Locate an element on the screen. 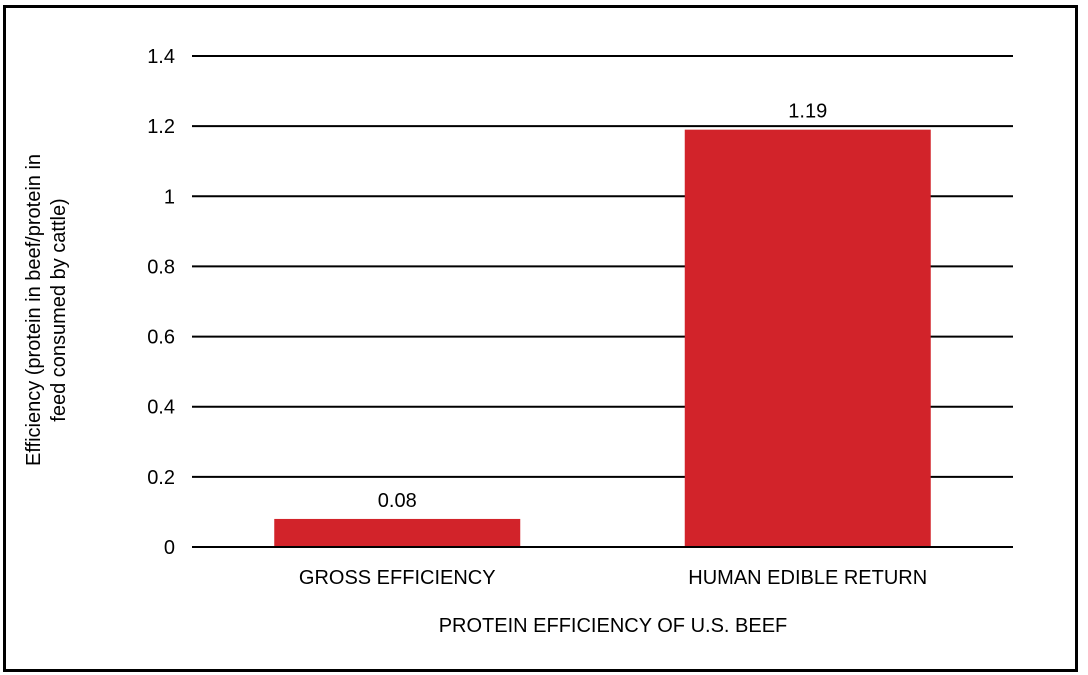 The height and width of the screenshot is (675, 1088). y-tick-label: 0 is located at coordinates (169, 548).